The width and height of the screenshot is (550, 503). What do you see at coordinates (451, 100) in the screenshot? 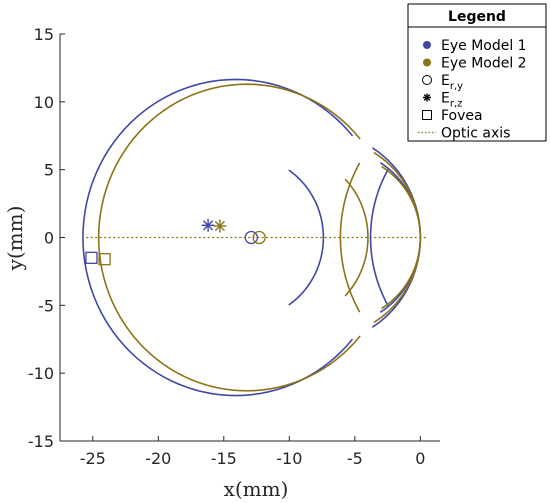
I see `legend-label: Er,z` at bounding box center [451, 100].